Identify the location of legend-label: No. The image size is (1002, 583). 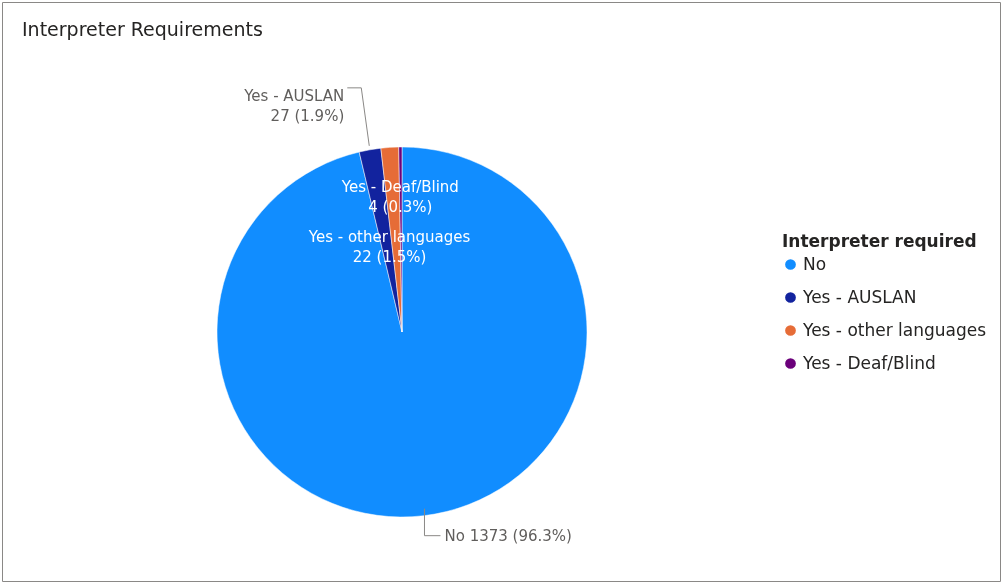
(815, 263).